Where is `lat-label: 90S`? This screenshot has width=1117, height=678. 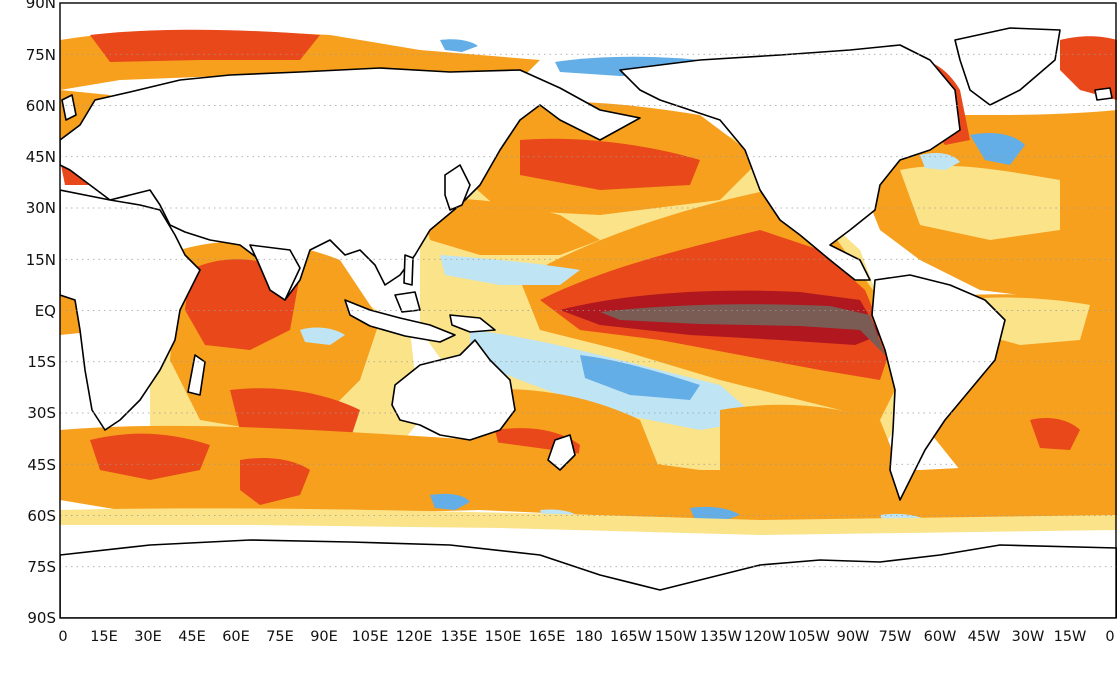
lat-label: 90S is located at coordinates (41, 618).